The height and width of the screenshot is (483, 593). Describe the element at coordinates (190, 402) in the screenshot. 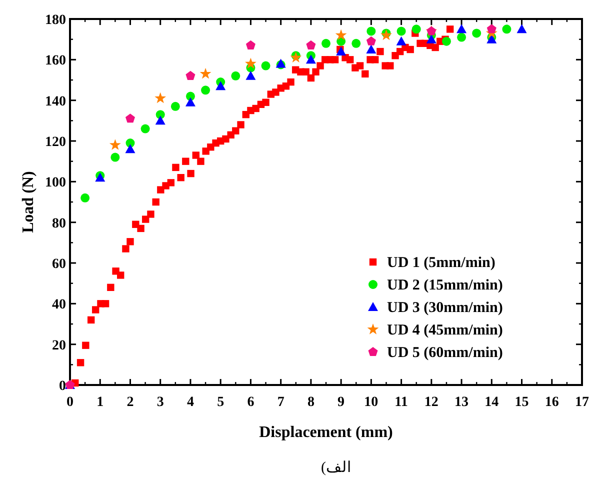

I see `x-tick-label: 4` at that location.